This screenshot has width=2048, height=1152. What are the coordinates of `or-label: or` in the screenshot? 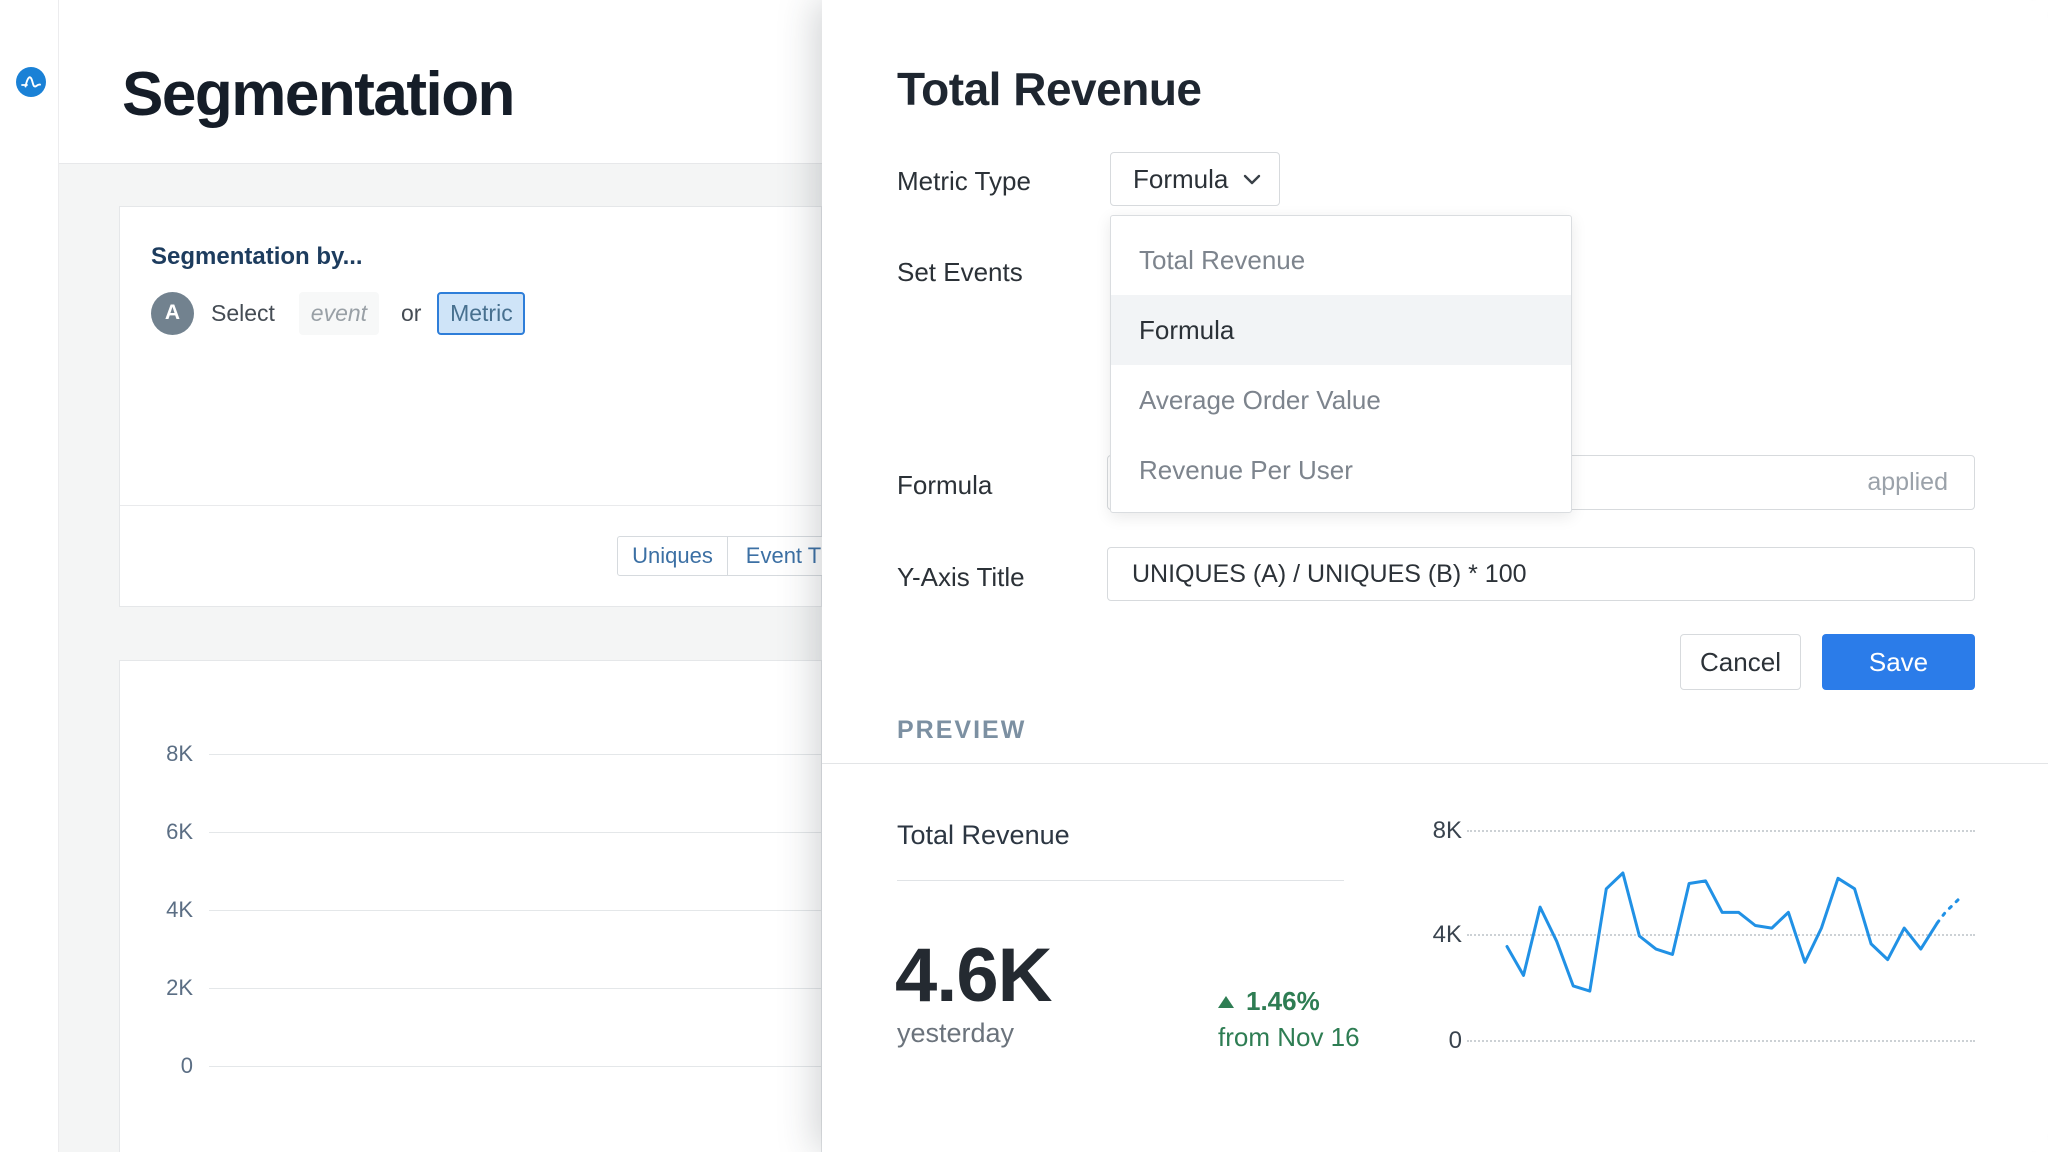 It's located at (411, 312).